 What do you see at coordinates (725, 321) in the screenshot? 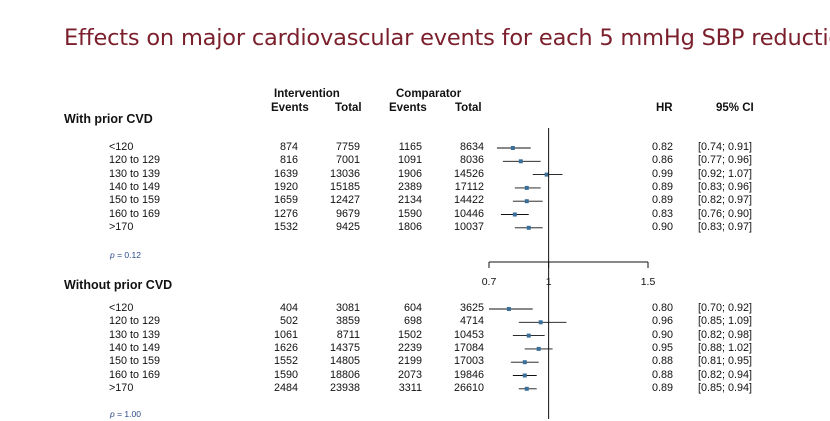
I see `cell-ci: [0.85; 1.09]` at bounding box center [725, 321].